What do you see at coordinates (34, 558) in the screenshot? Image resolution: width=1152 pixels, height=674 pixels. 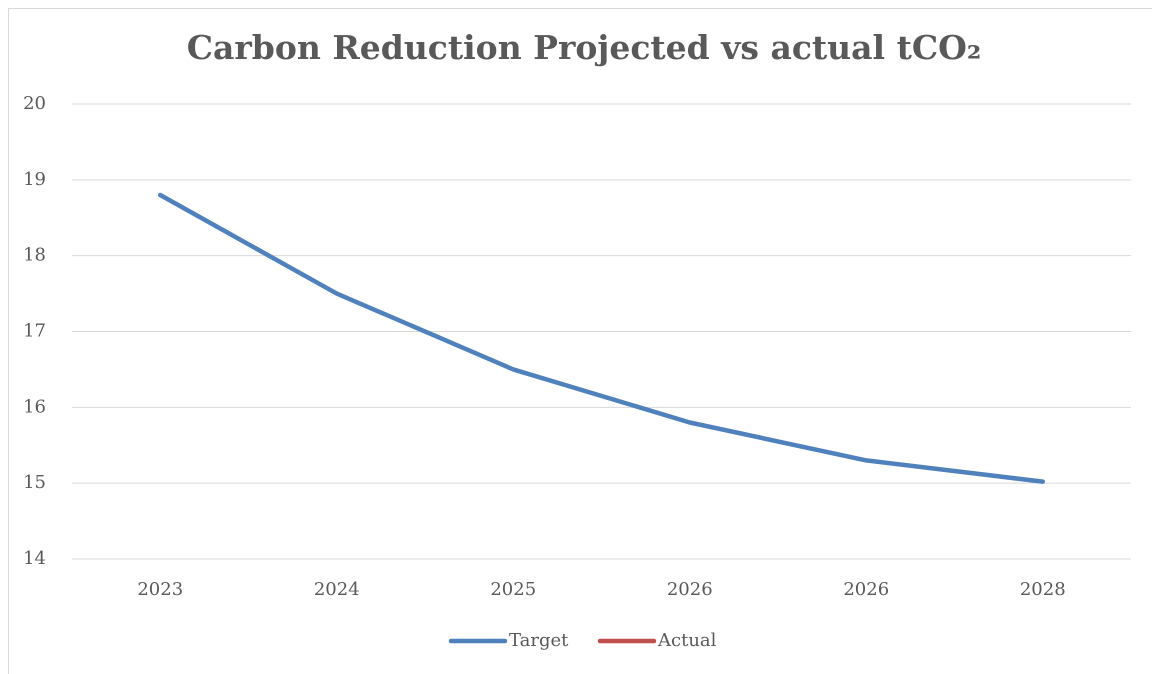 I see `y-tick-label: 14` at bounding box center [34, 558].